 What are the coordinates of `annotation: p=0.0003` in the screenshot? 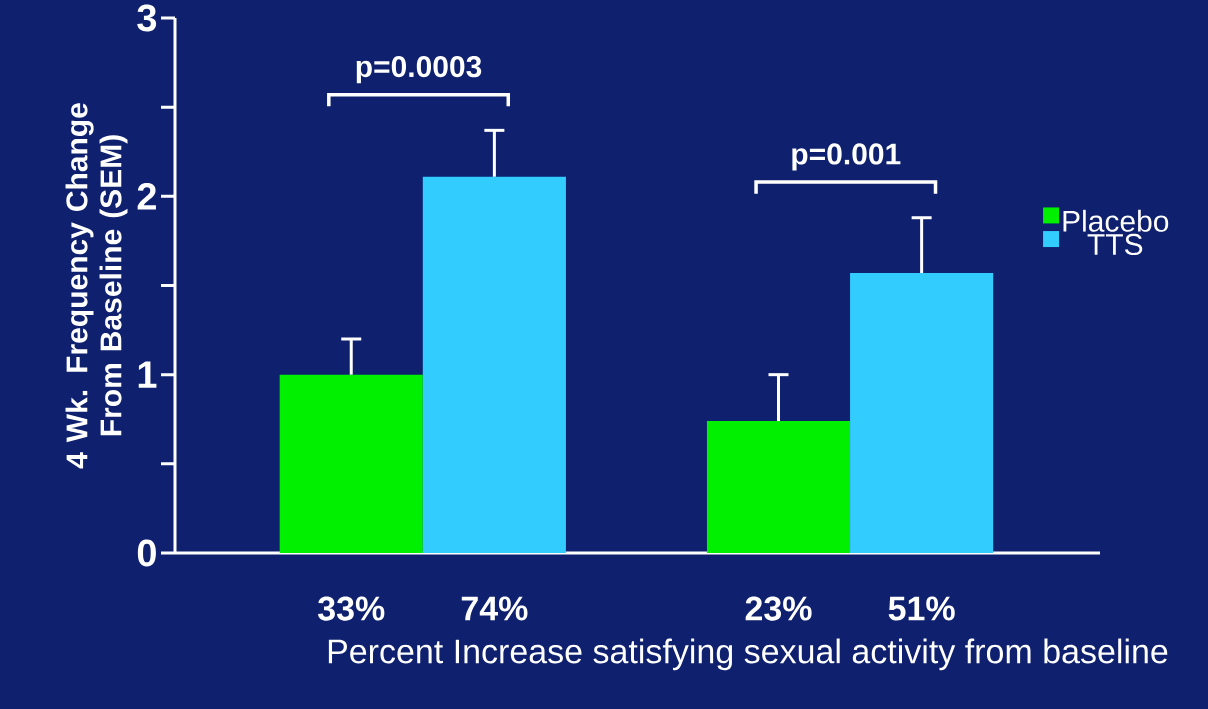 It's located at (419, 69).